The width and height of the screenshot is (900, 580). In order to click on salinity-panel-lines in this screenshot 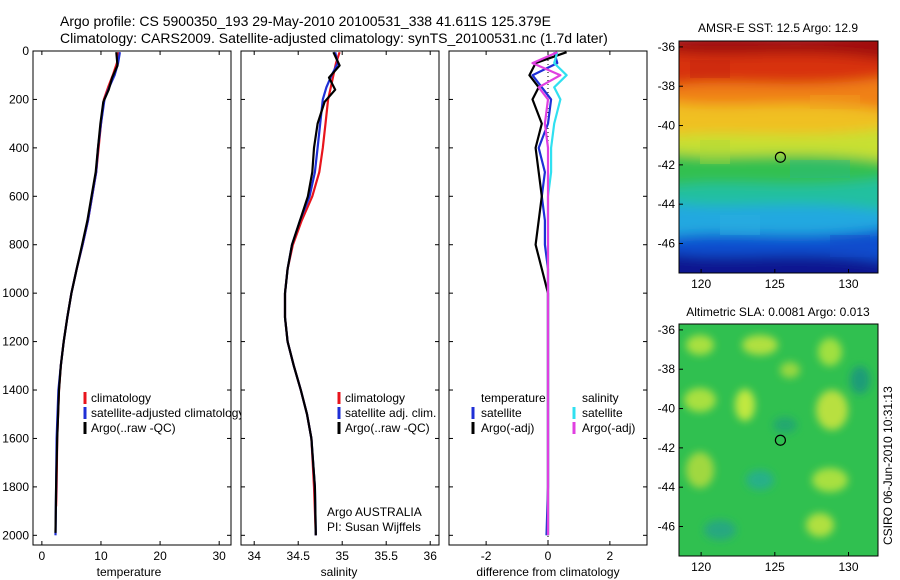, I will do `click(312, 293)`.